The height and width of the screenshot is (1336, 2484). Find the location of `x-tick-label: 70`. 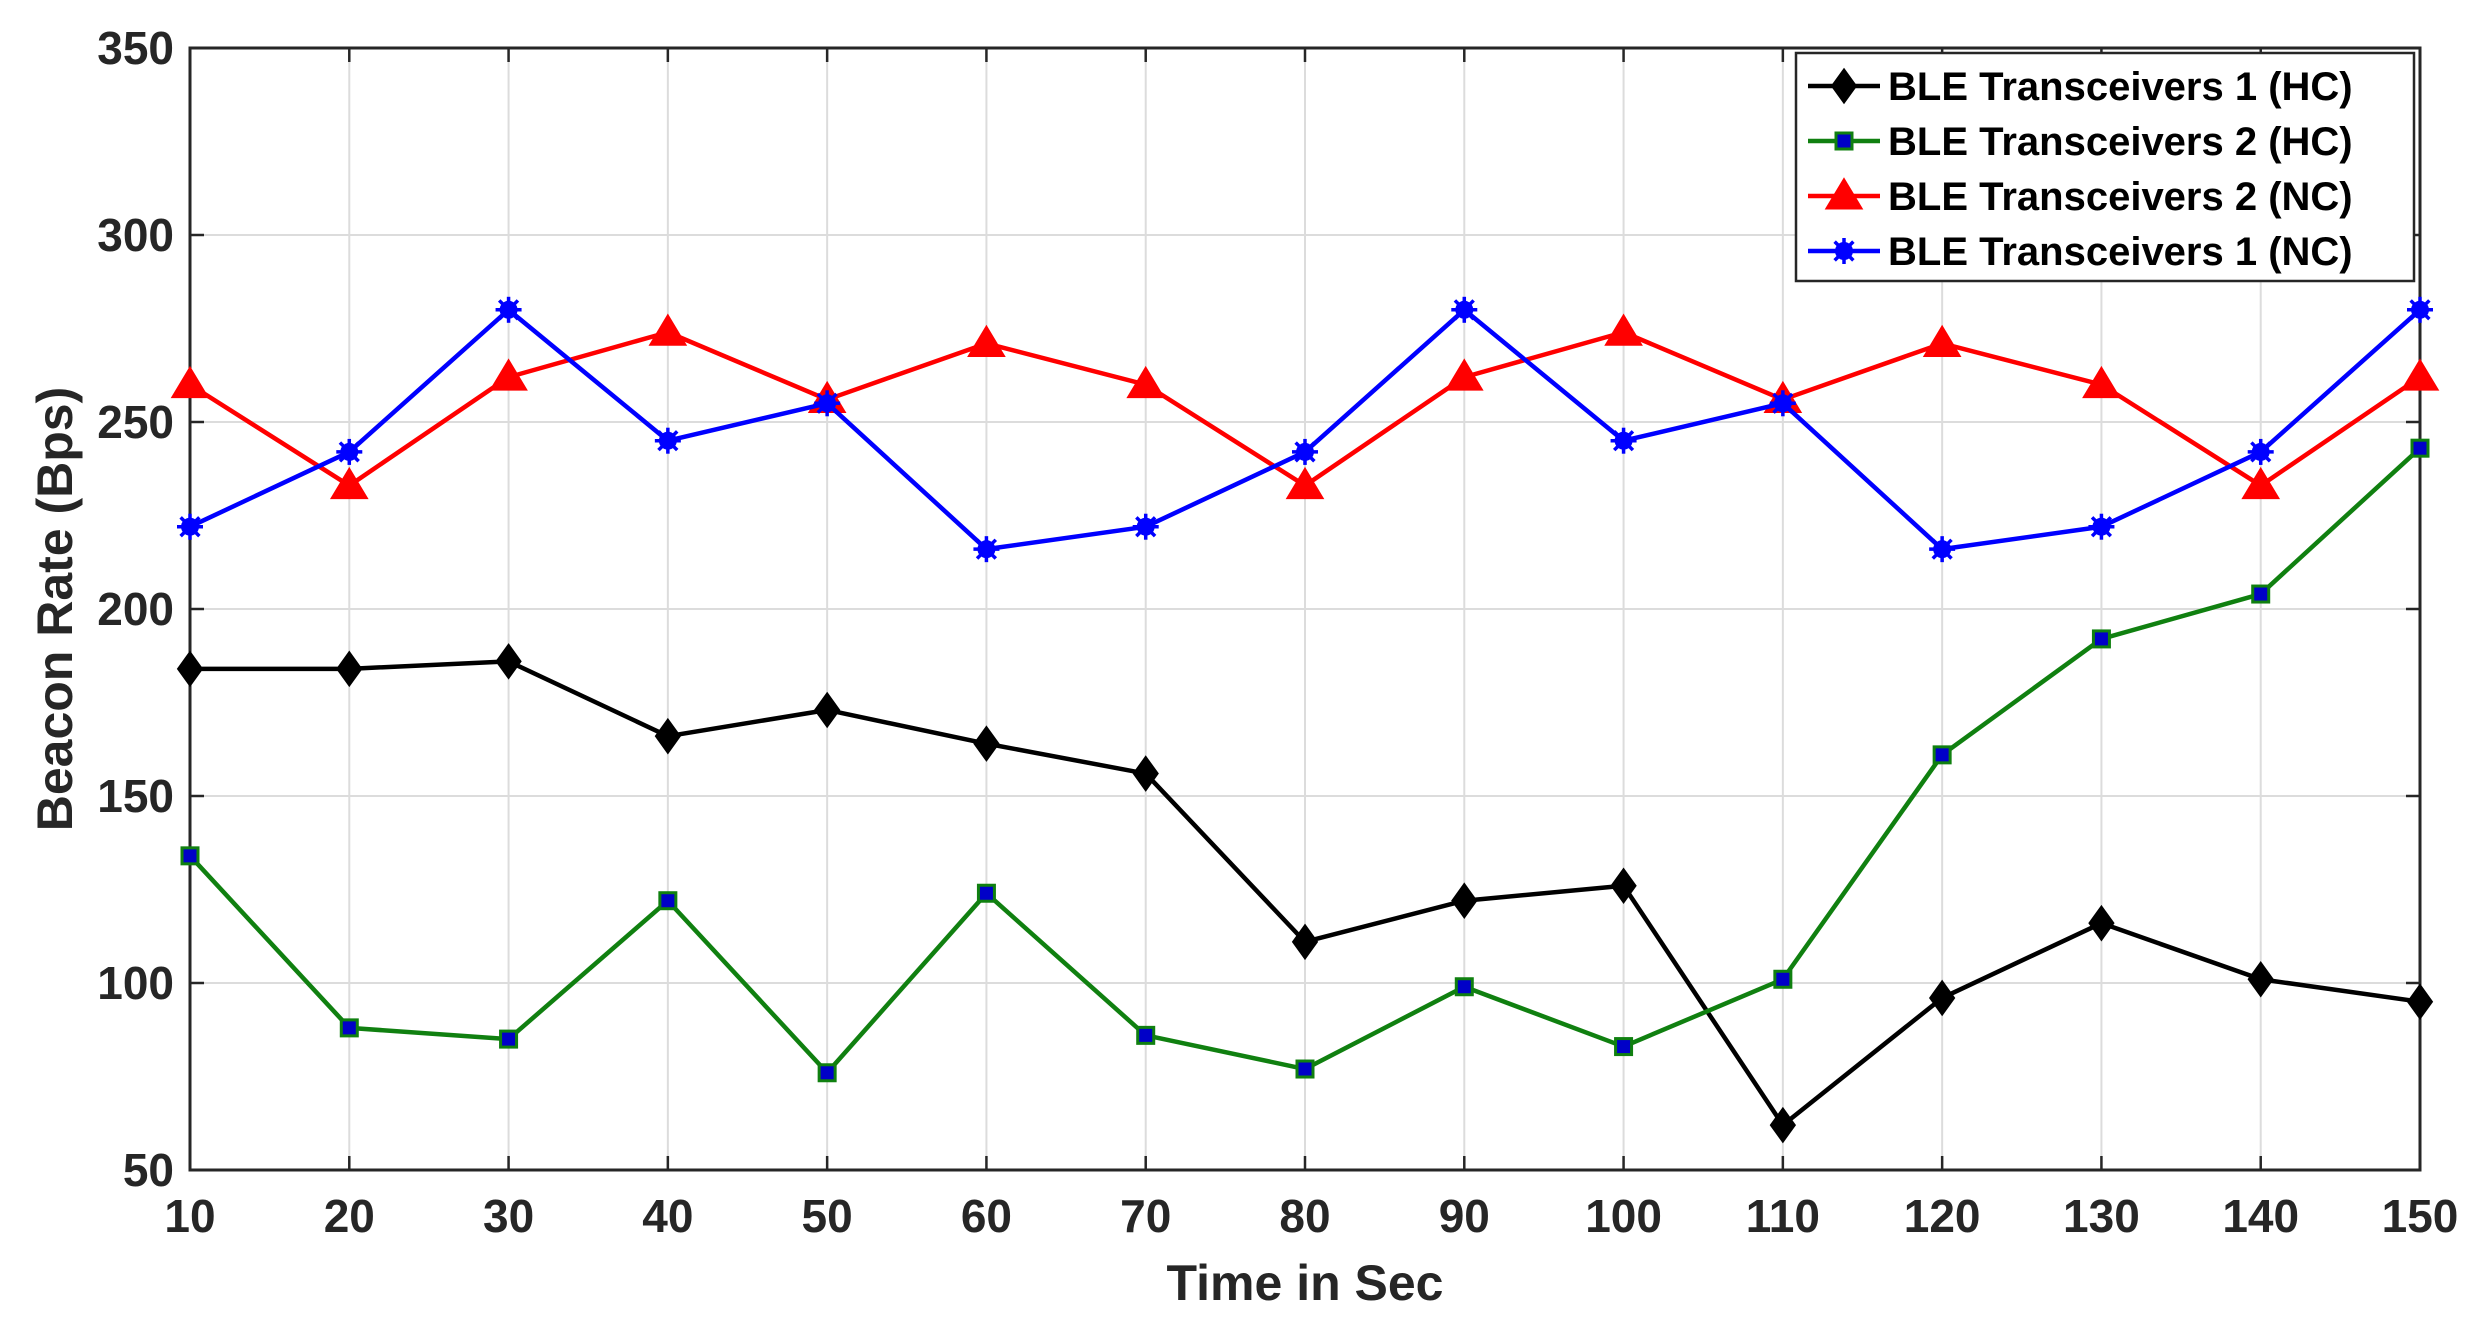

x-tick-label: 70 is located at coordinates (1145, 1216).